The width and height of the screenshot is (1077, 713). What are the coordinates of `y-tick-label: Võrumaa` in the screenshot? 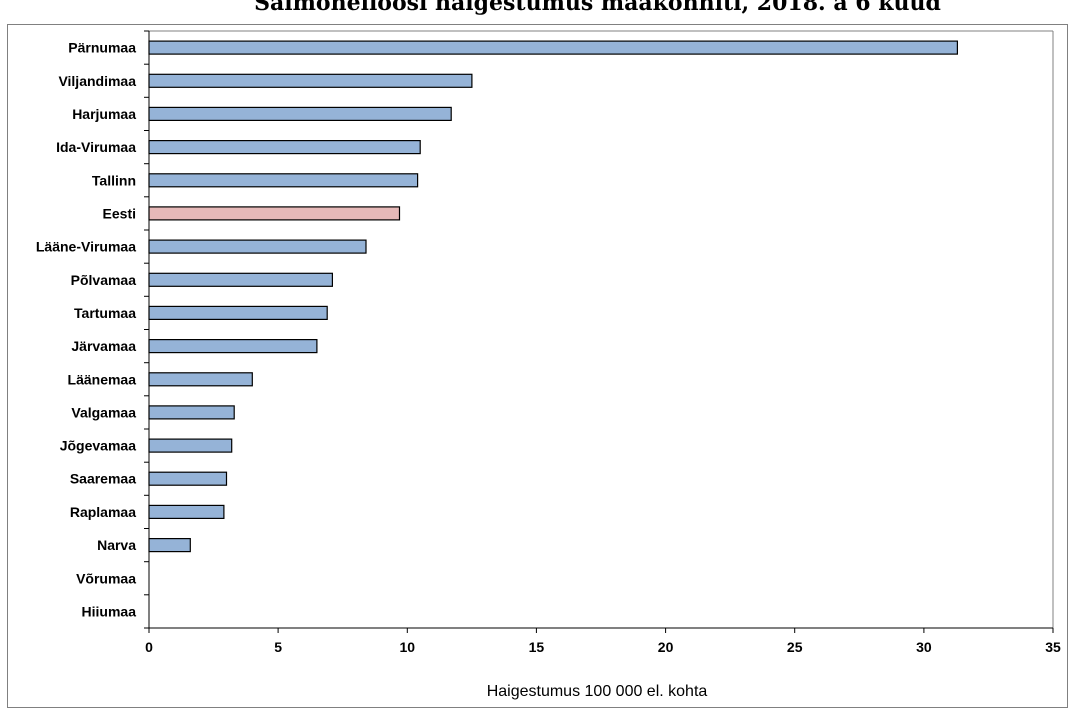 It's located at (106, 578).